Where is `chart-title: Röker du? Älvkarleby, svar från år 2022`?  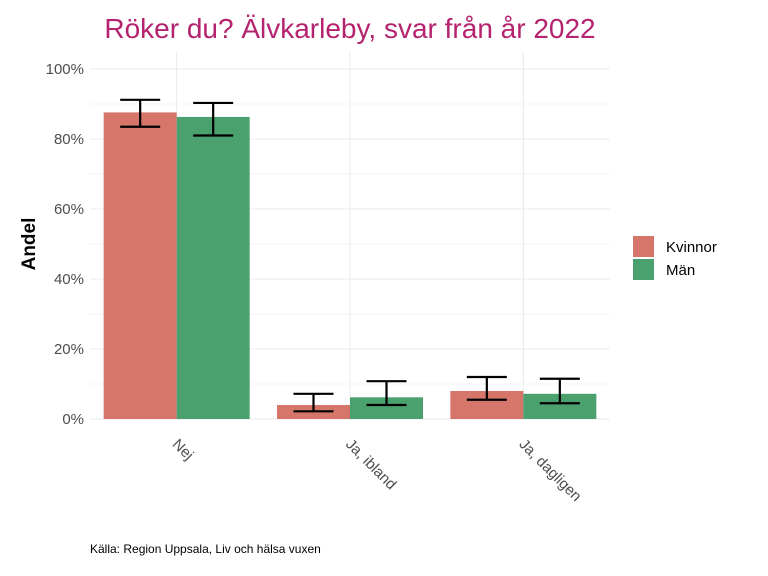
chart-title: Röker du? Älvkarleby, svar från år 2022 is located at coordinates (349, 28).